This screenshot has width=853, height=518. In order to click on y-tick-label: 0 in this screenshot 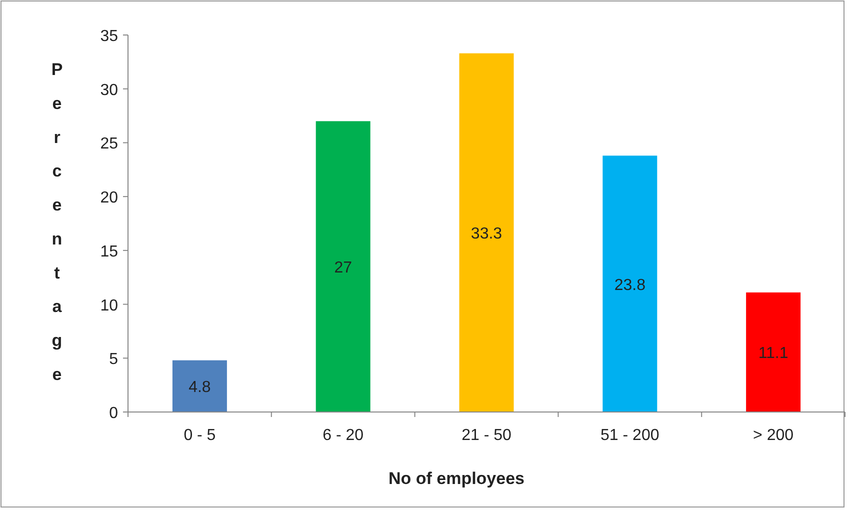, I will do `click(113, 413)`.